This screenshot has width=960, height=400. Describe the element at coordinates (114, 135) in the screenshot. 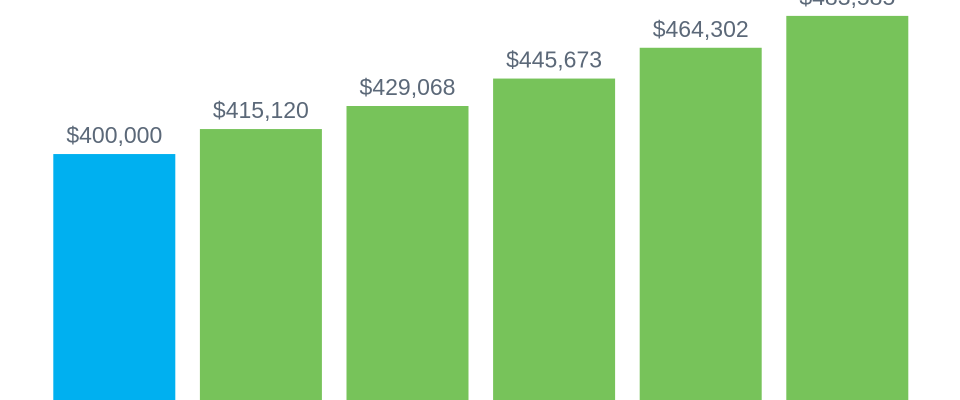

I see `data-label: $400,000` at that location.